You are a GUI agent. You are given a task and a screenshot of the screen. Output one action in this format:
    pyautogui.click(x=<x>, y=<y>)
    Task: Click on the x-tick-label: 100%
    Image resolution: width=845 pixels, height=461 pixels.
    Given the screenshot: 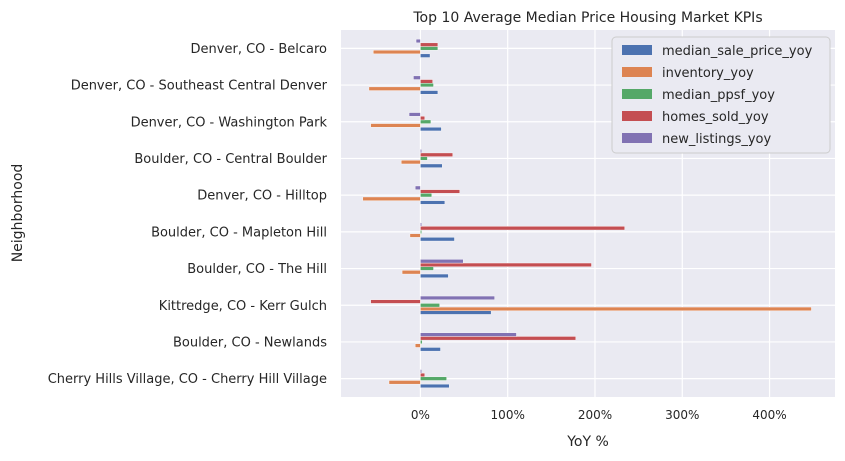 What is the action you would take?
    pyautogui.click(x=508, y=415)
    